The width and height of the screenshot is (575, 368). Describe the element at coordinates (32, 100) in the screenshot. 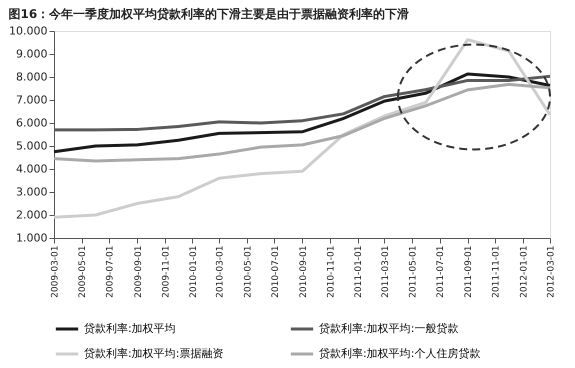

I see `y-tick-label: 7.000` at that location.